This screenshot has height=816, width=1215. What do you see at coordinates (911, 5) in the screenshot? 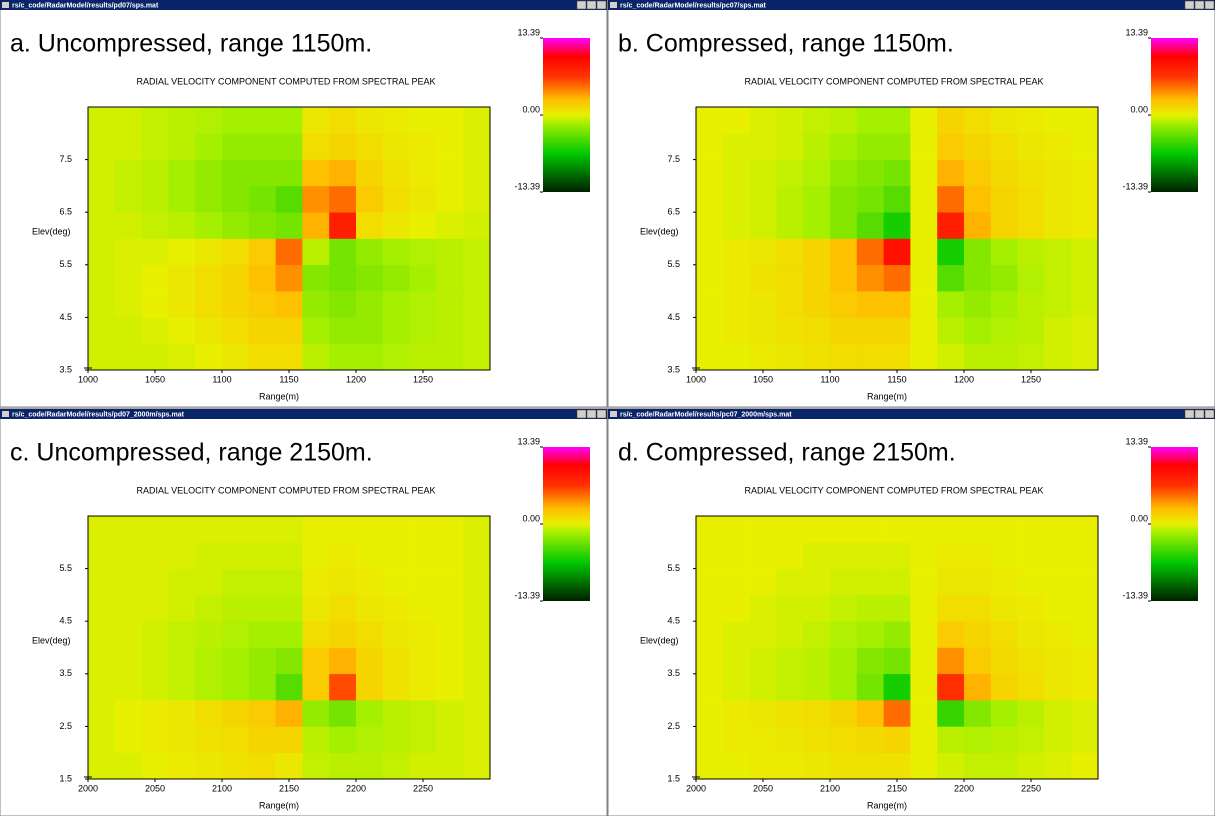
I see `title-bar` at bounding box center [911, 5].